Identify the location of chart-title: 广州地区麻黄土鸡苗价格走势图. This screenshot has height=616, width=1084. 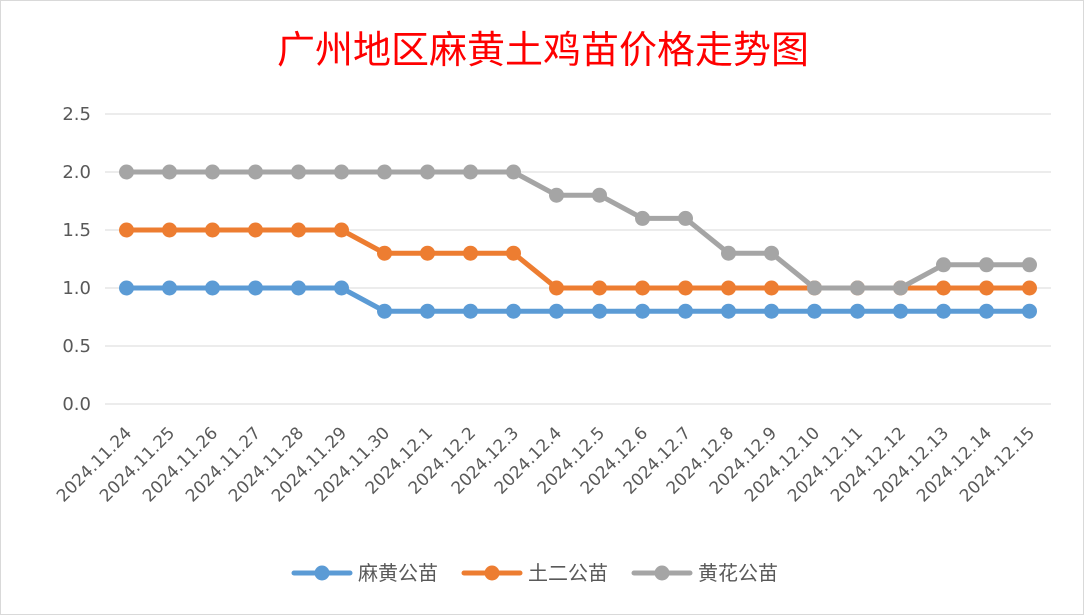
(543, 50).